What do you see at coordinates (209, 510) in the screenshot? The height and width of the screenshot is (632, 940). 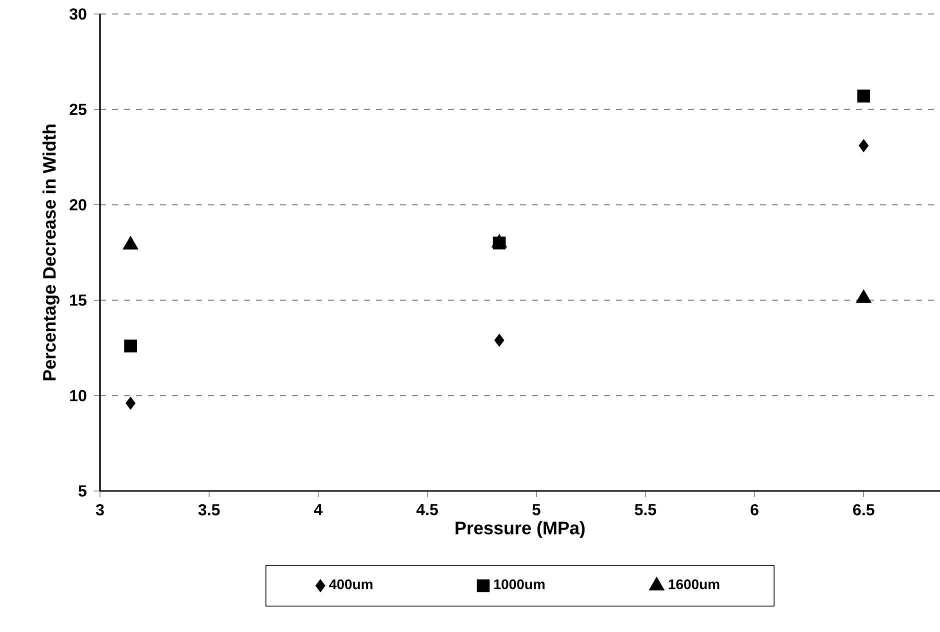 I see `x-tick-label: 3.5` at bounding box center [209, 510].